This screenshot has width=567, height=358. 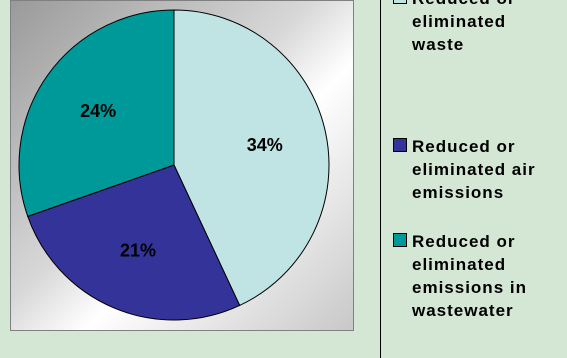 I want to click on slice-label-0: 34%, so click(x=265, y=145).